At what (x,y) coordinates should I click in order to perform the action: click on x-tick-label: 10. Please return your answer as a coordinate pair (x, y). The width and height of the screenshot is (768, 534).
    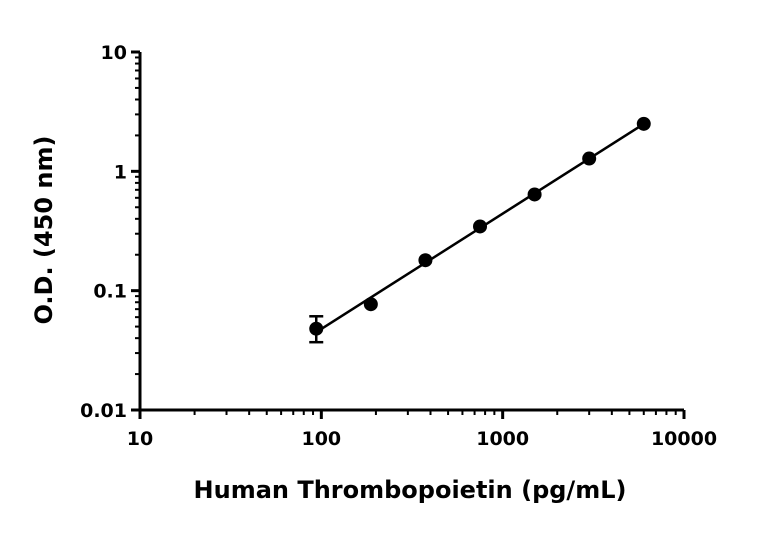
    Looking at the image, I should click on (140, 439).